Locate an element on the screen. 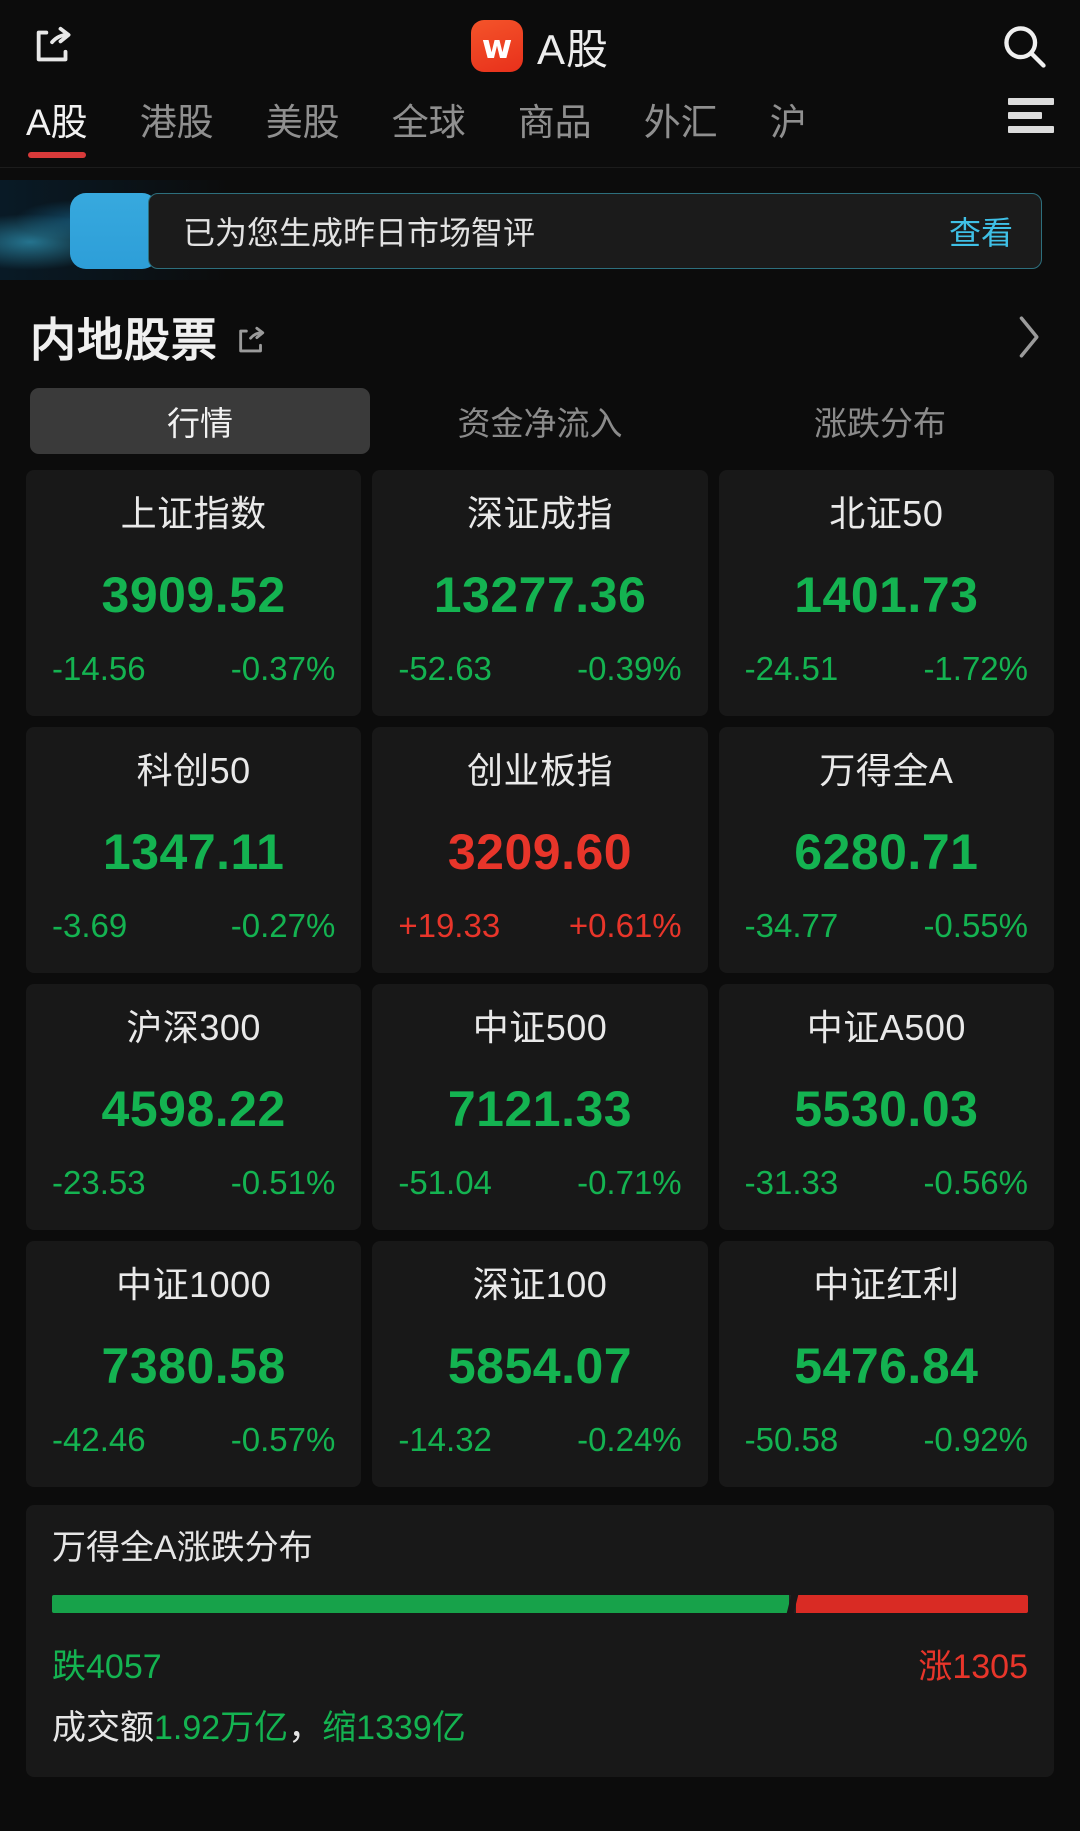 The height and width of the screenshot is (1831, 1080). distribution-bar-up-segment is located at coordinates (911, 1604).